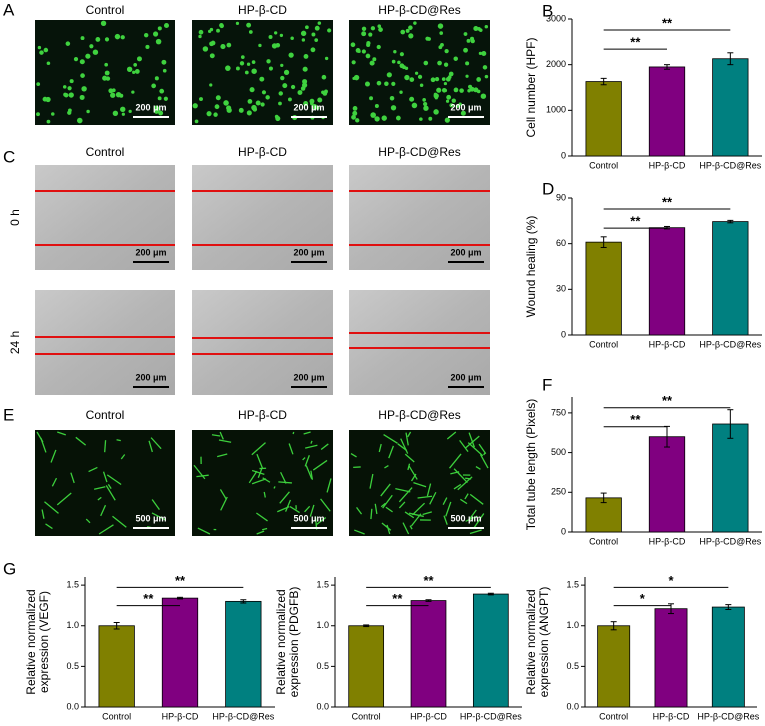 Image resolution: width=765 pixels, height=726 pixels. What do you see at coordinates (419, 415) in the screenshot?
I see `image-title: HP-β-CD@Res` at bounding box center [419, 415].